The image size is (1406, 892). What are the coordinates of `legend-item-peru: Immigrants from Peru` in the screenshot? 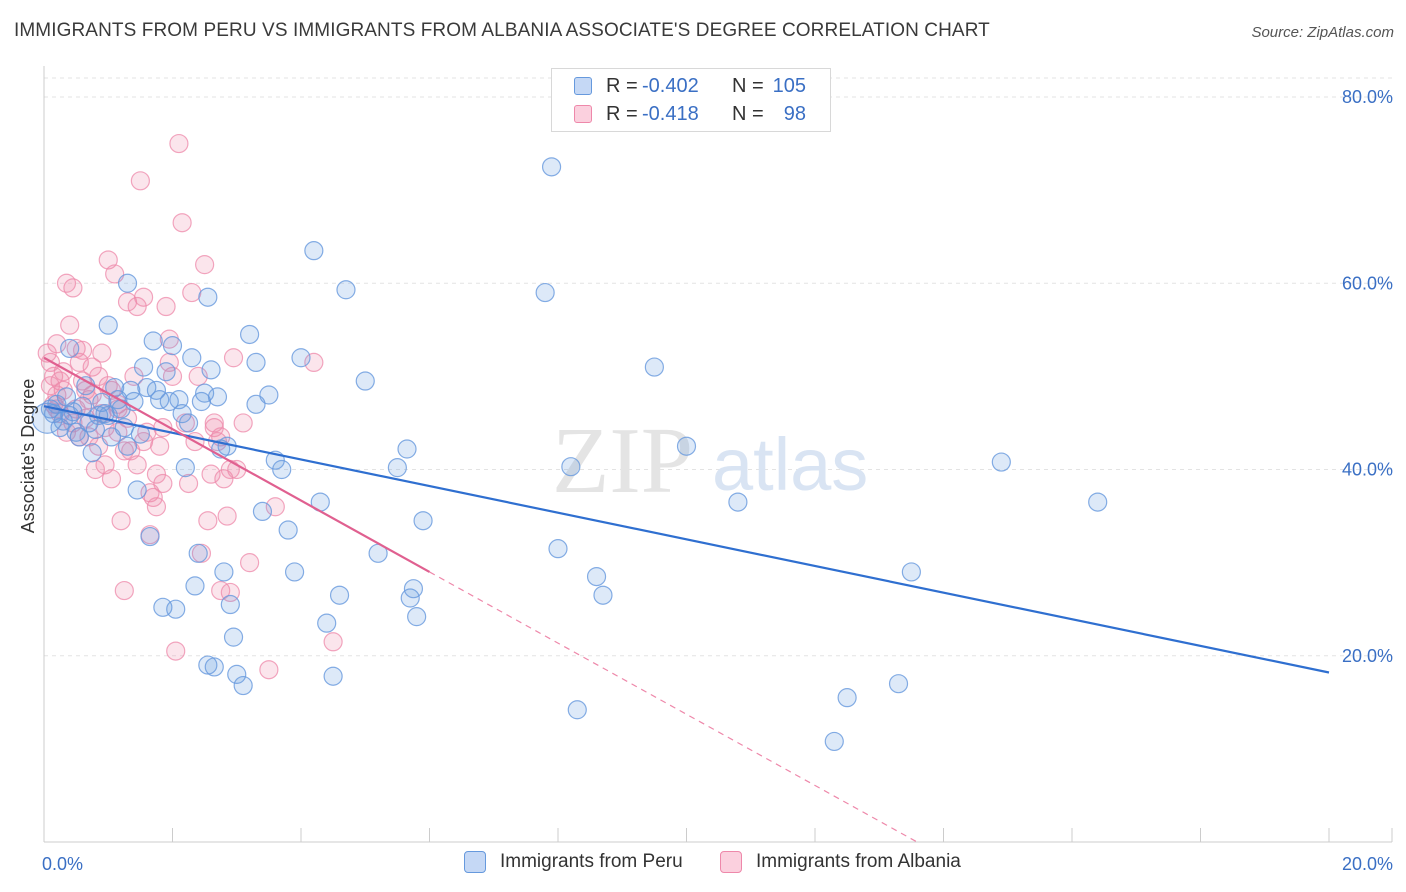 It's located at (573, 862).